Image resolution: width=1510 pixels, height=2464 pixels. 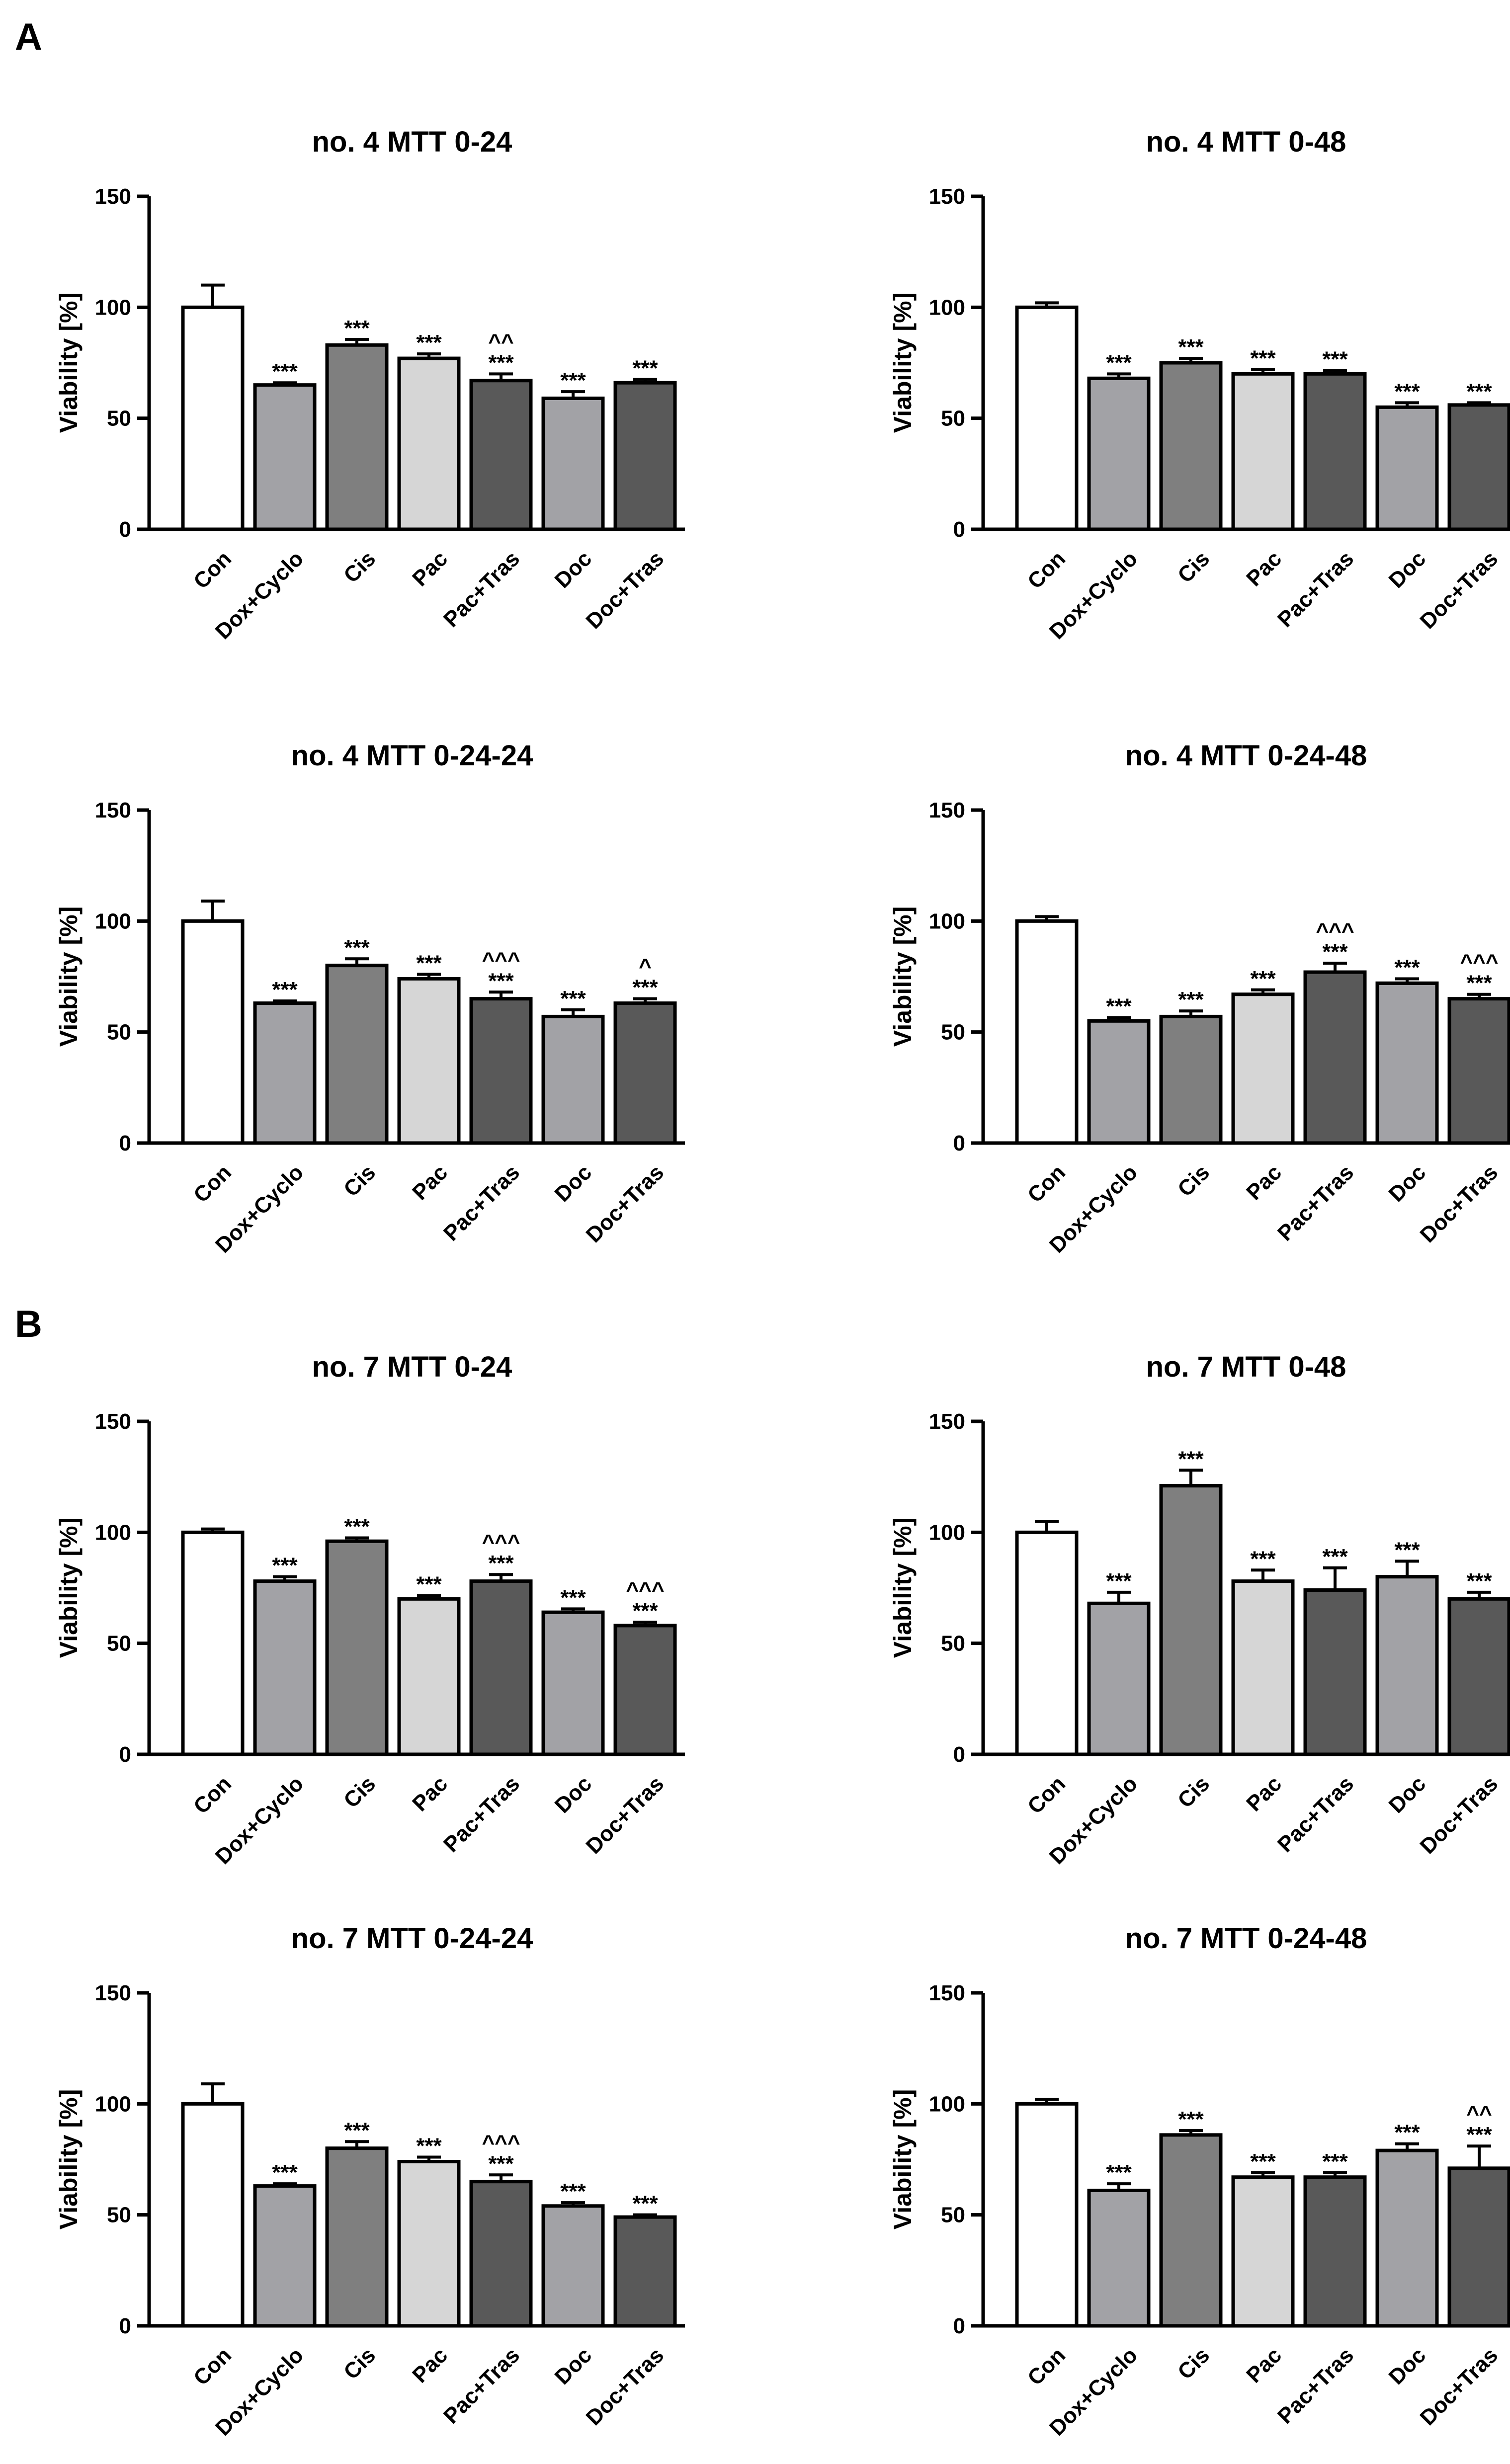 I want to click on caret-significance-label: ^^, so click(x=1479, y=2114).